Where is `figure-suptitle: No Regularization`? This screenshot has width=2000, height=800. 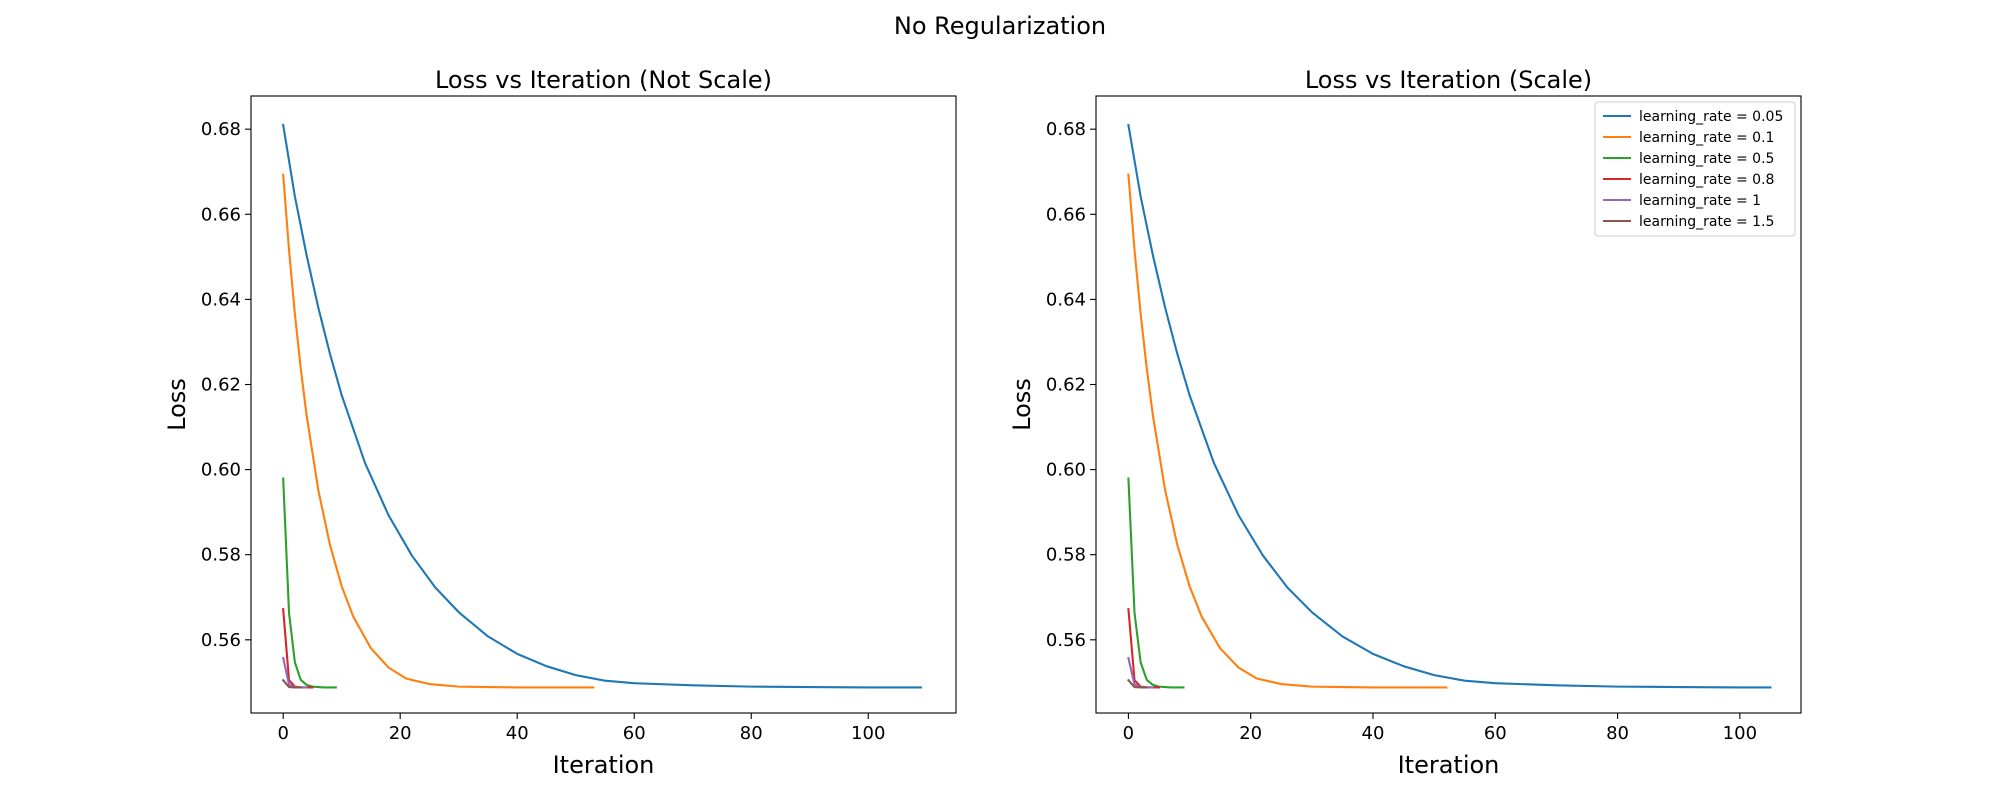 figure-suptitle: No Regularization is located at coordinates (1000, 26).